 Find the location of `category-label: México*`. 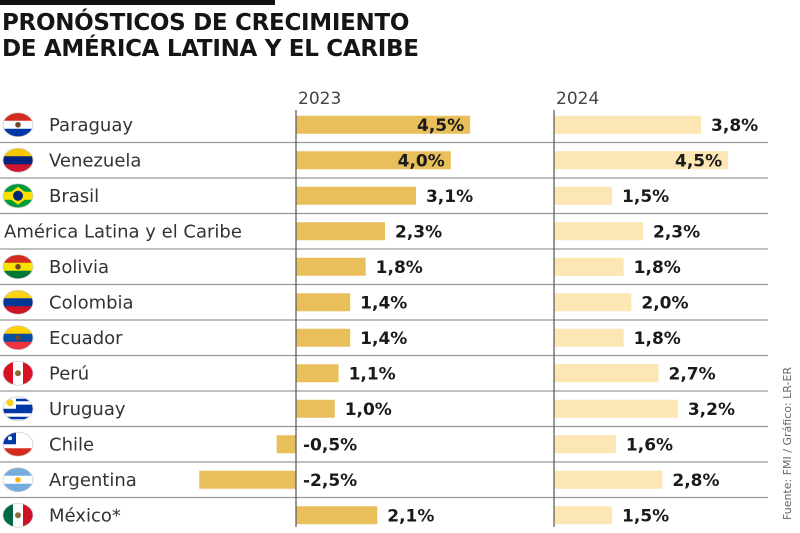

category-label: México* is located at coordinates (85, 515).